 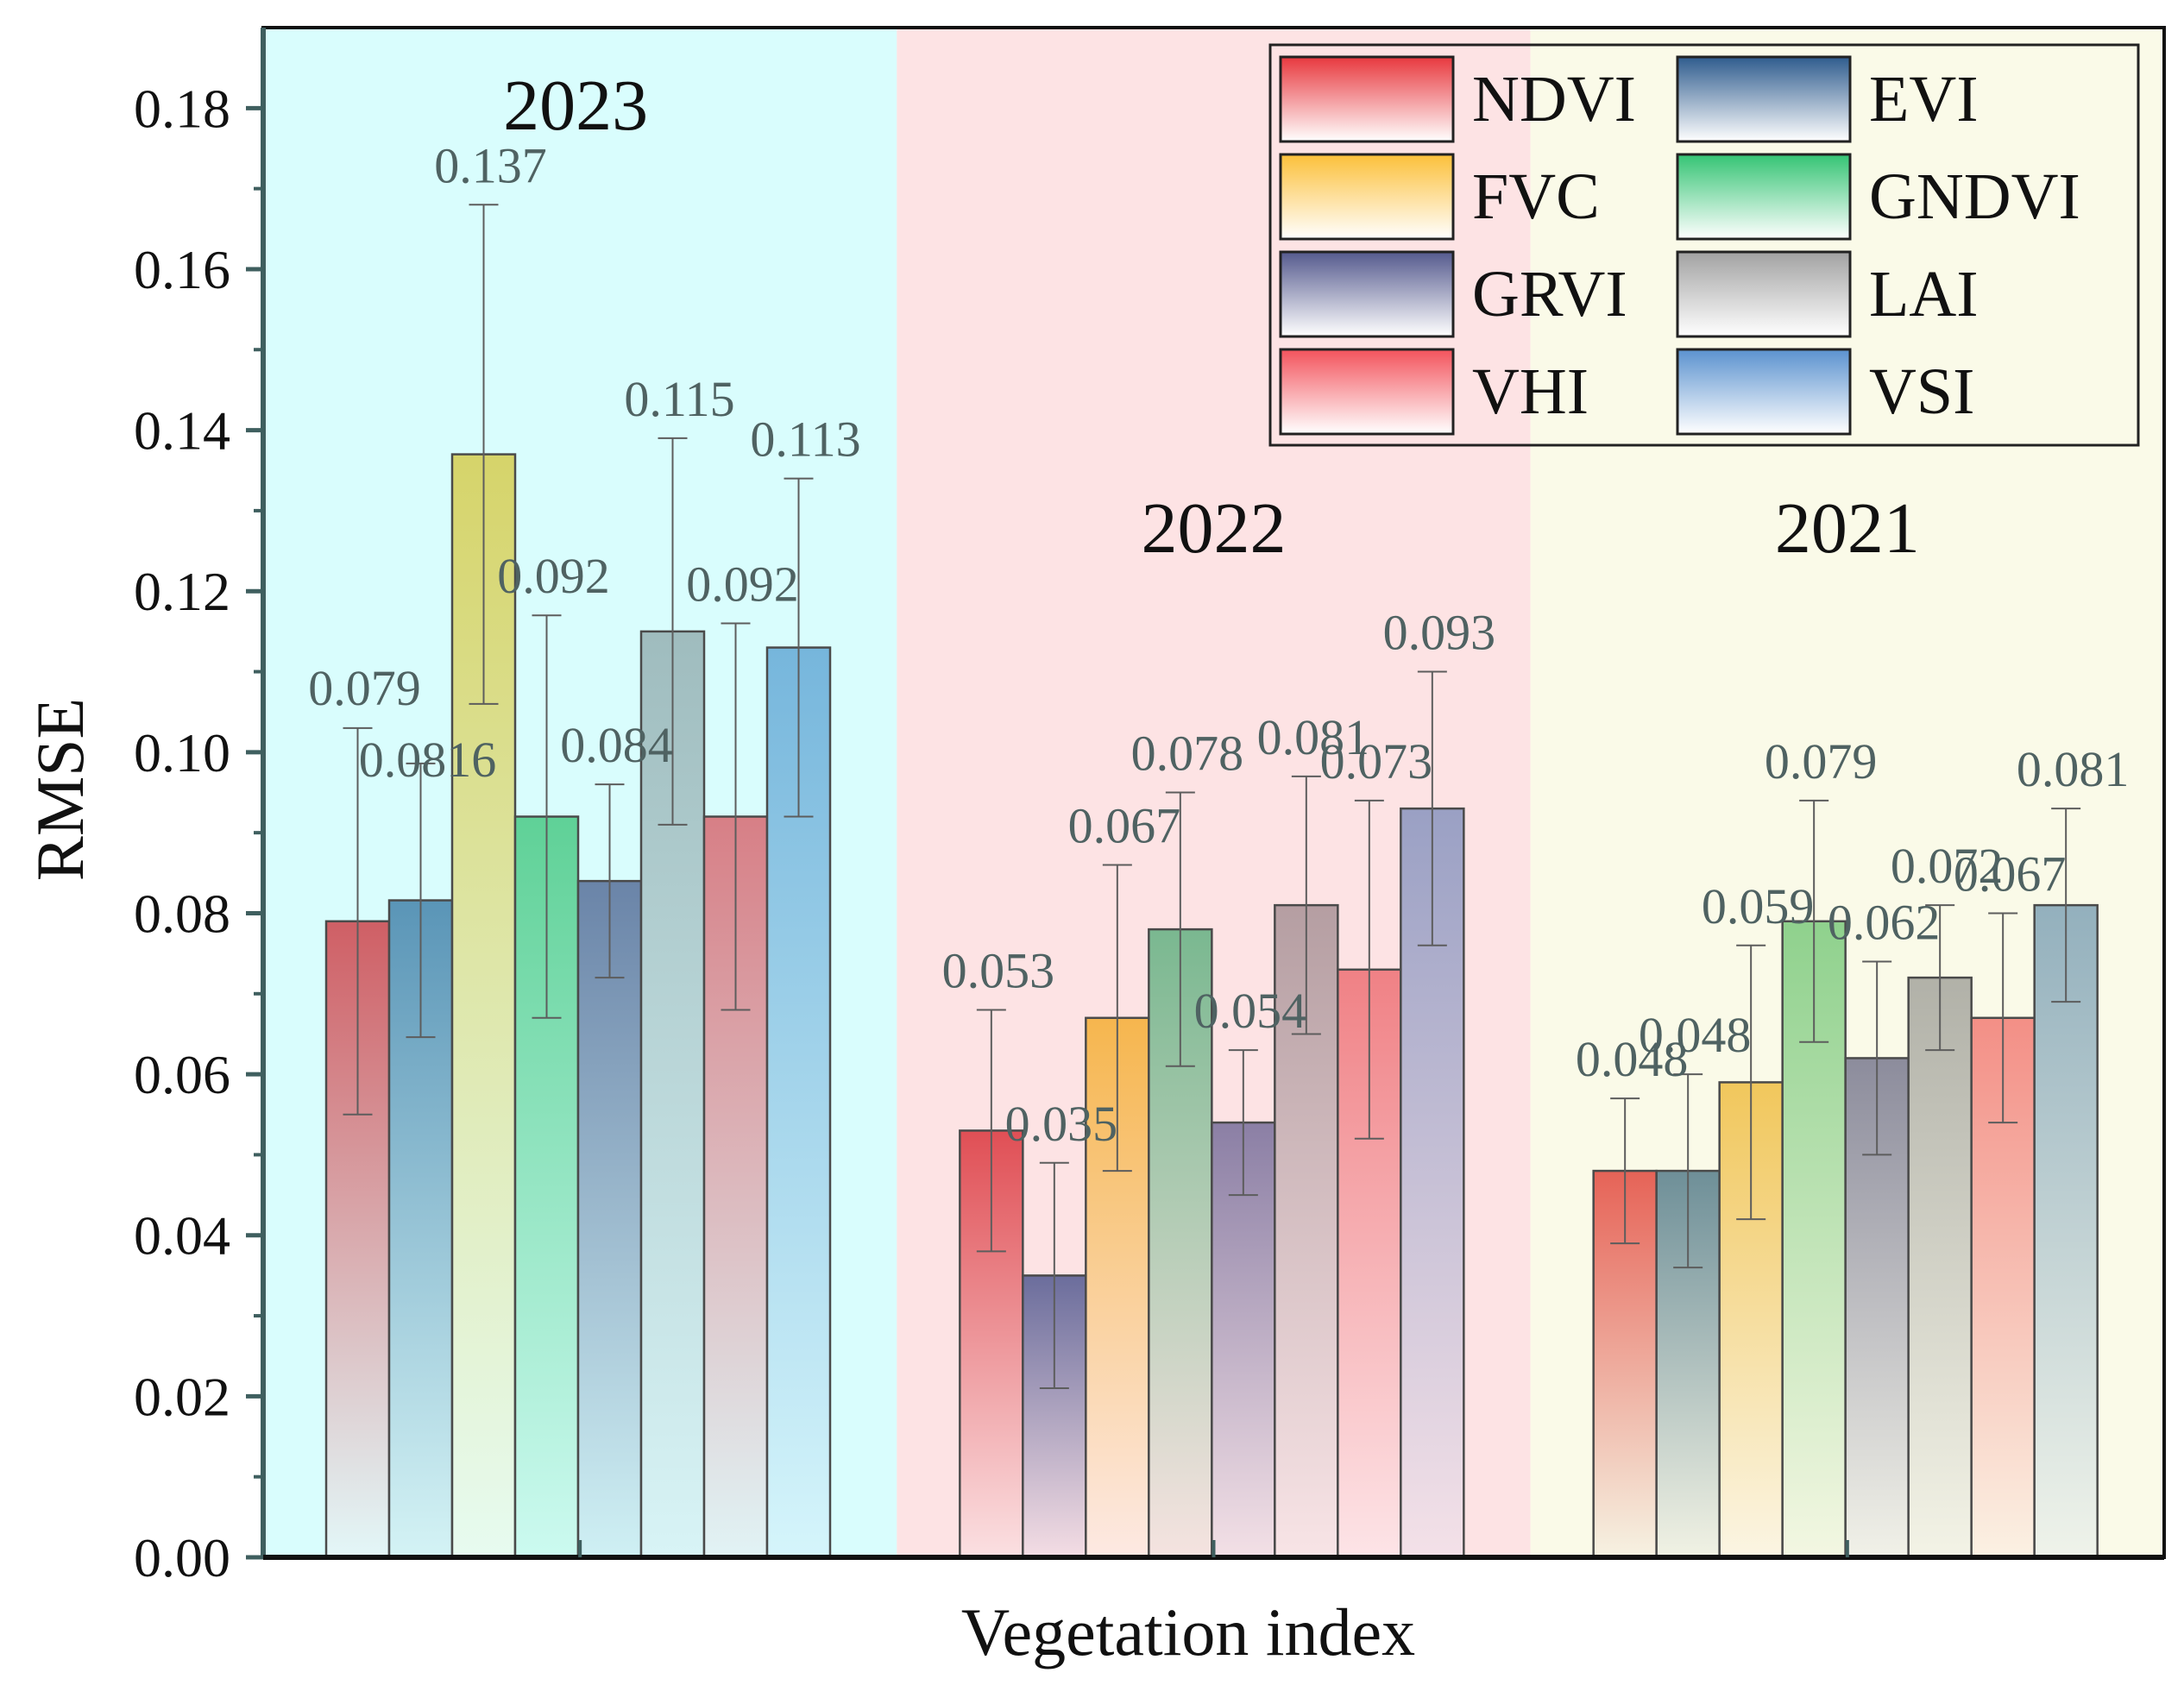 What do you see at coordinates (991, 1131) in the screenshot?
I see `error-bar-2022-NDVI` at bounding box center [991, 1131].